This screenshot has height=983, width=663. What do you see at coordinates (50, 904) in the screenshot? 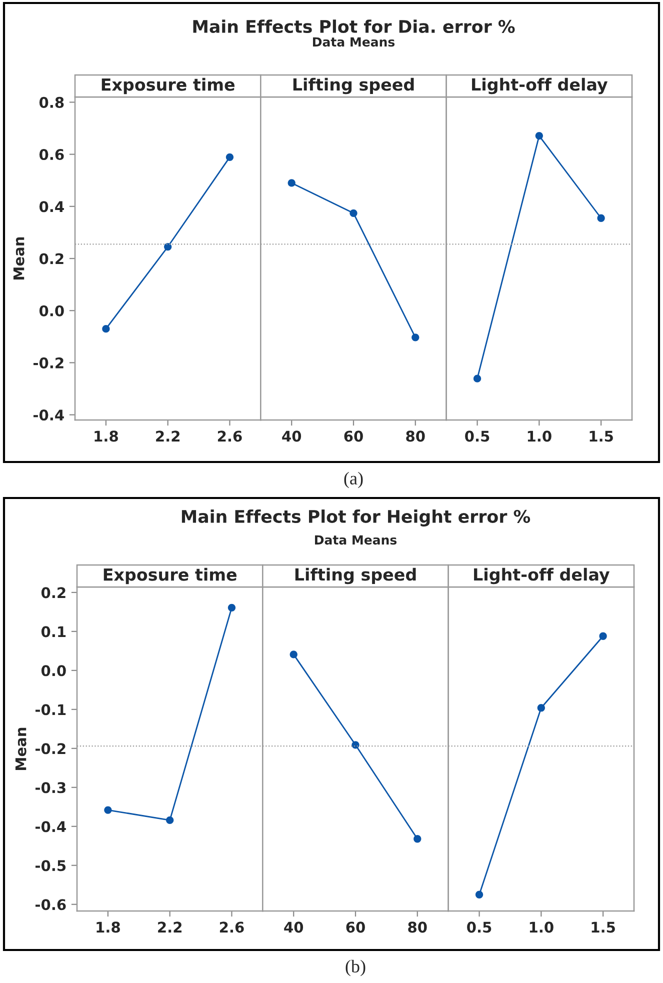
I see `y-tick-label: -0.6` at bounding box center [50, 904].